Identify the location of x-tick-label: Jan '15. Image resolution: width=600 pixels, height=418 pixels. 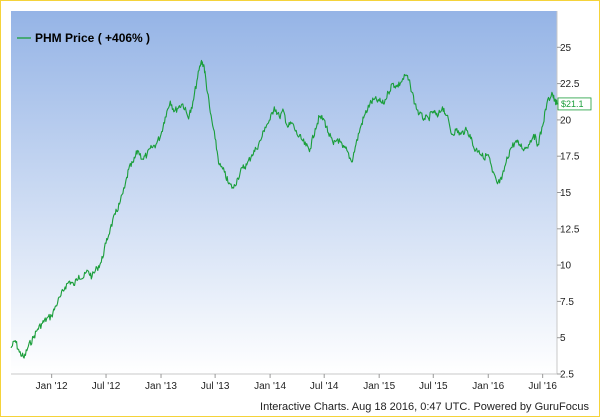
(379, 386).